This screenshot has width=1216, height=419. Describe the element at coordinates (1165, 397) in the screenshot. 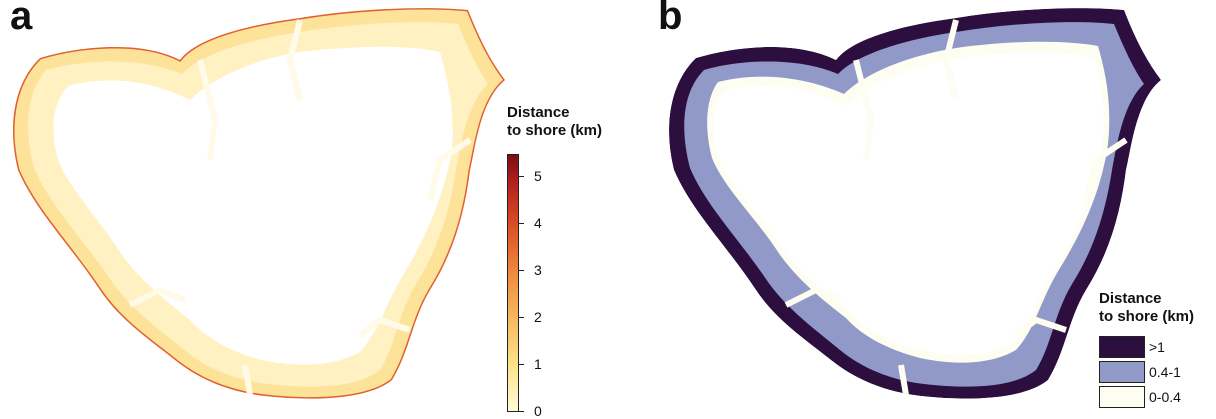

I see `legend-swatch-label: 0-0.4` at that location.